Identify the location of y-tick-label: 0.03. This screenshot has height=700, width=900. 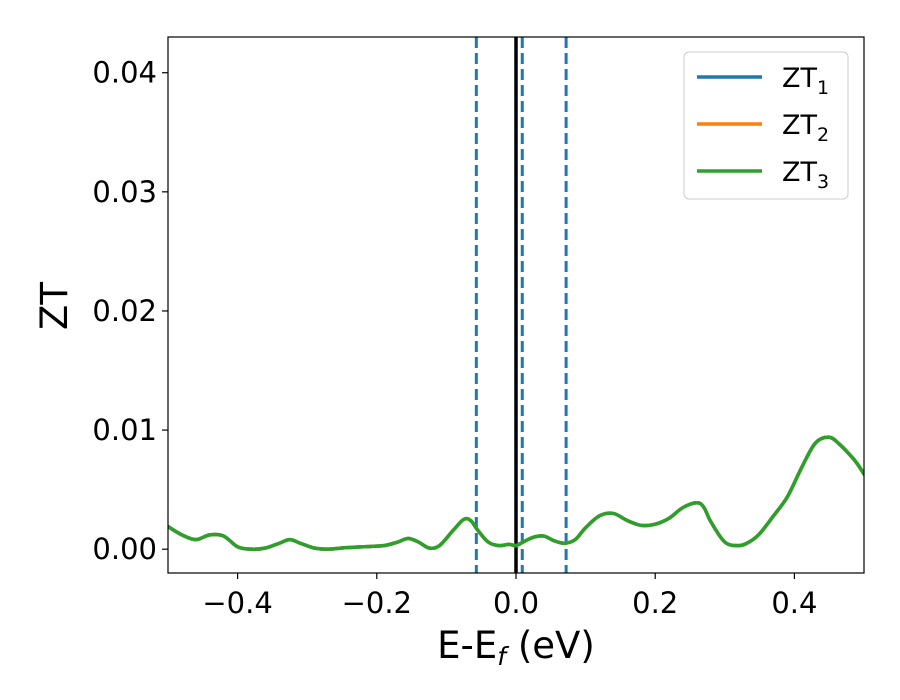
(124, 192).